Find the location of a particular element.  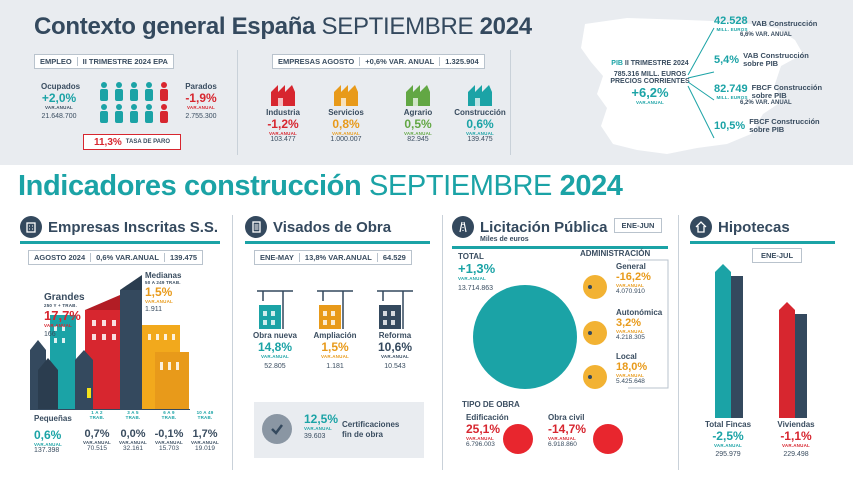

hipoteca-item: Total Fincas -2,5% VAR.ANUAL 295.979 is located at coordinates (728, 439).